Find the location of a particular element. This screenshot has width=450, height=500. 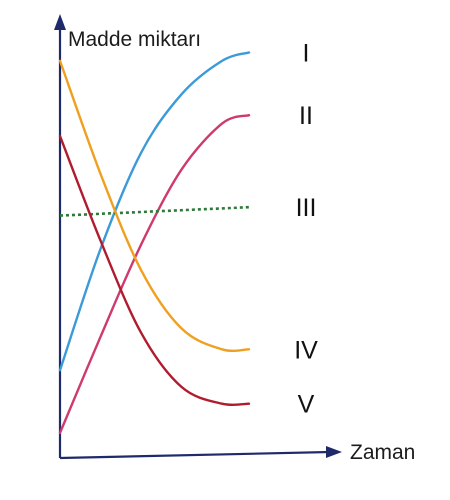

x-axis-arrowhead is located at coordinates (334, 452).